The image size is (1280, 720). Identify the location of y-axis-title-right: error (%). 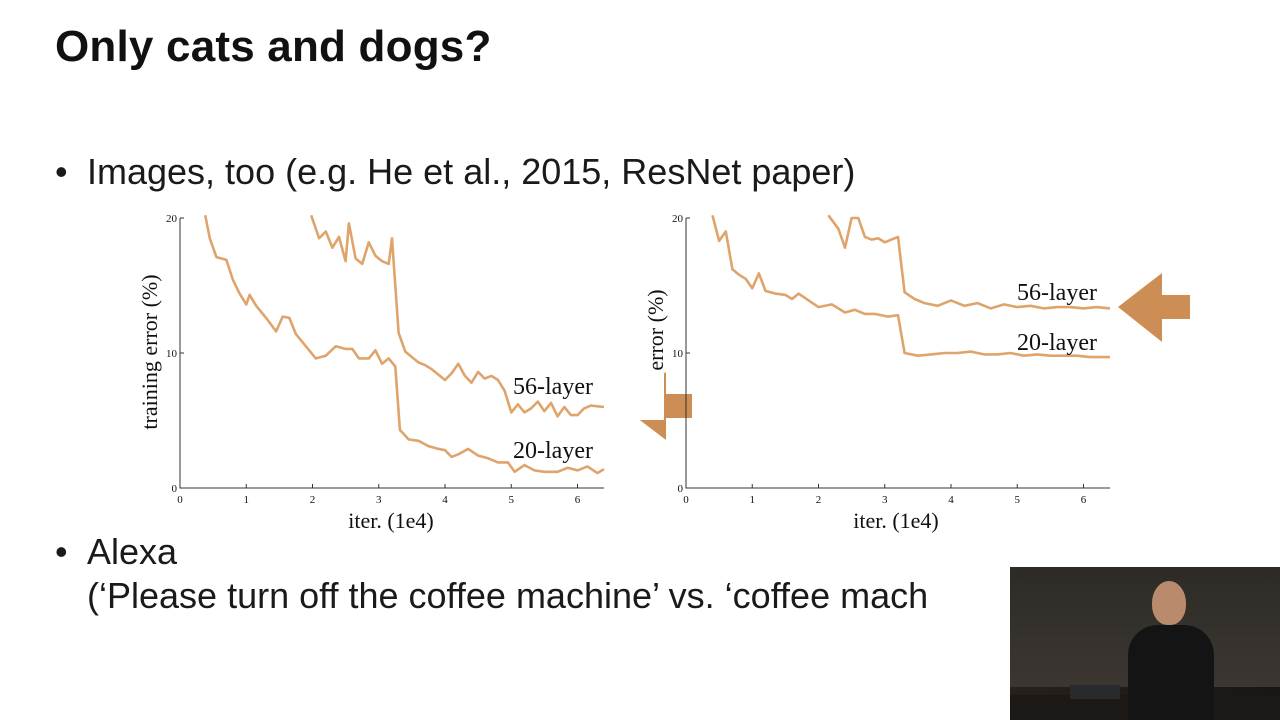
(655, 329).